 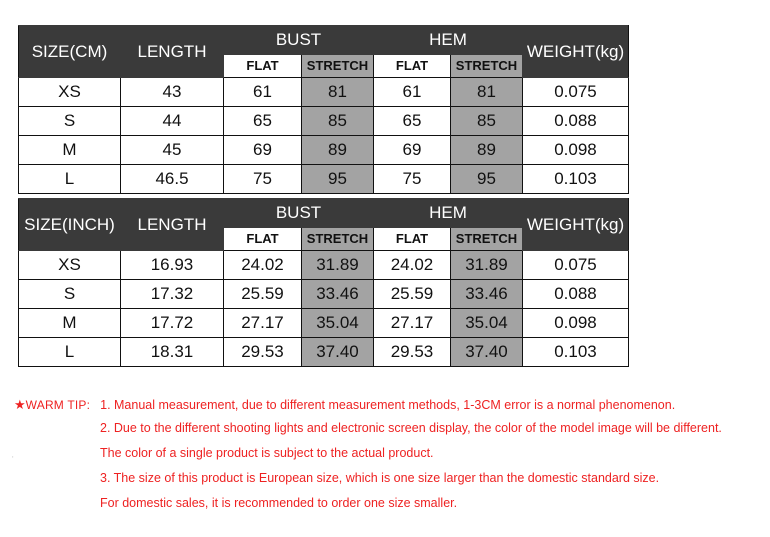 I want to click on table-header-row: SIZE(INCH) LENGTH BUST HEM WEIGHT(kg), so click(x=323, y=224).